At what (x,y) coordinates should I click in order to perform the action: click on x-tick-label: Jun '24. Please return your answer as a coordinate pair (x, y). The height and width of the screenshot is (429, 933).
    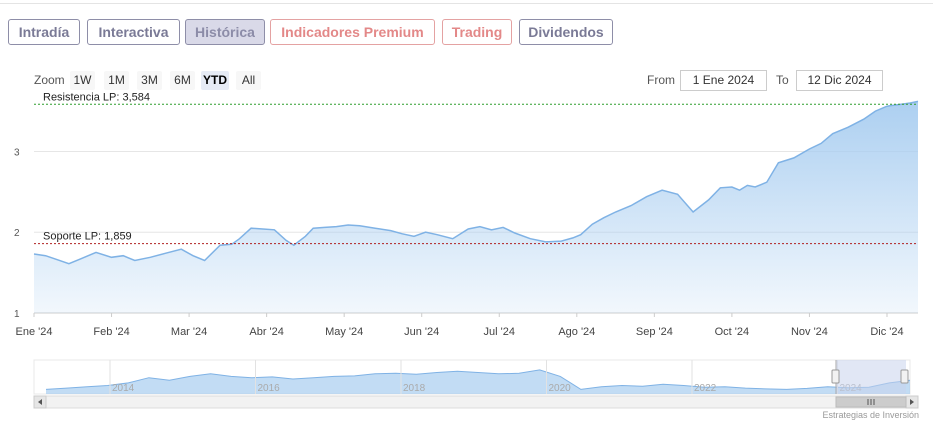
    Looking at the image, I should click on (421, 332).